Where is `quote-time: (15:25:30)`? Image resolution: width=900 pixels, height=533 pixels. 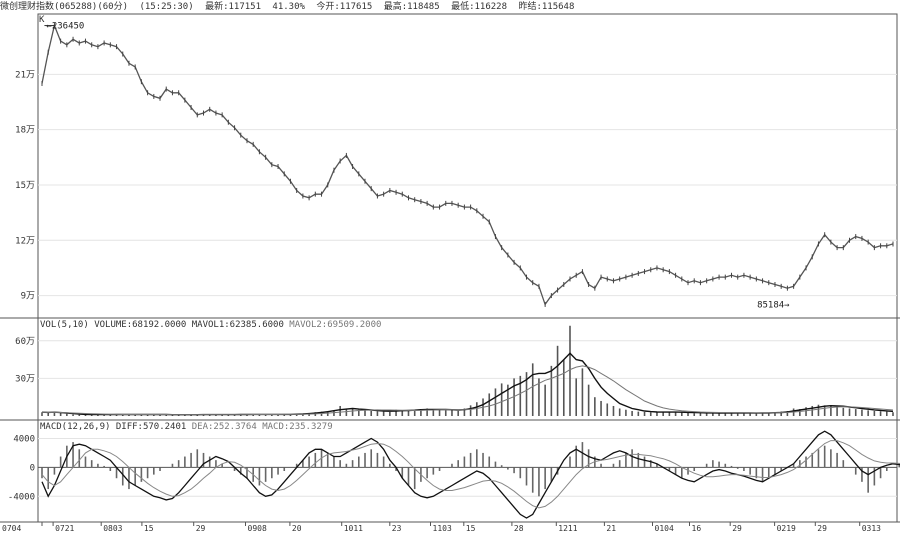
quote-time: (15:25:30) is located at coordinates (166, 7).